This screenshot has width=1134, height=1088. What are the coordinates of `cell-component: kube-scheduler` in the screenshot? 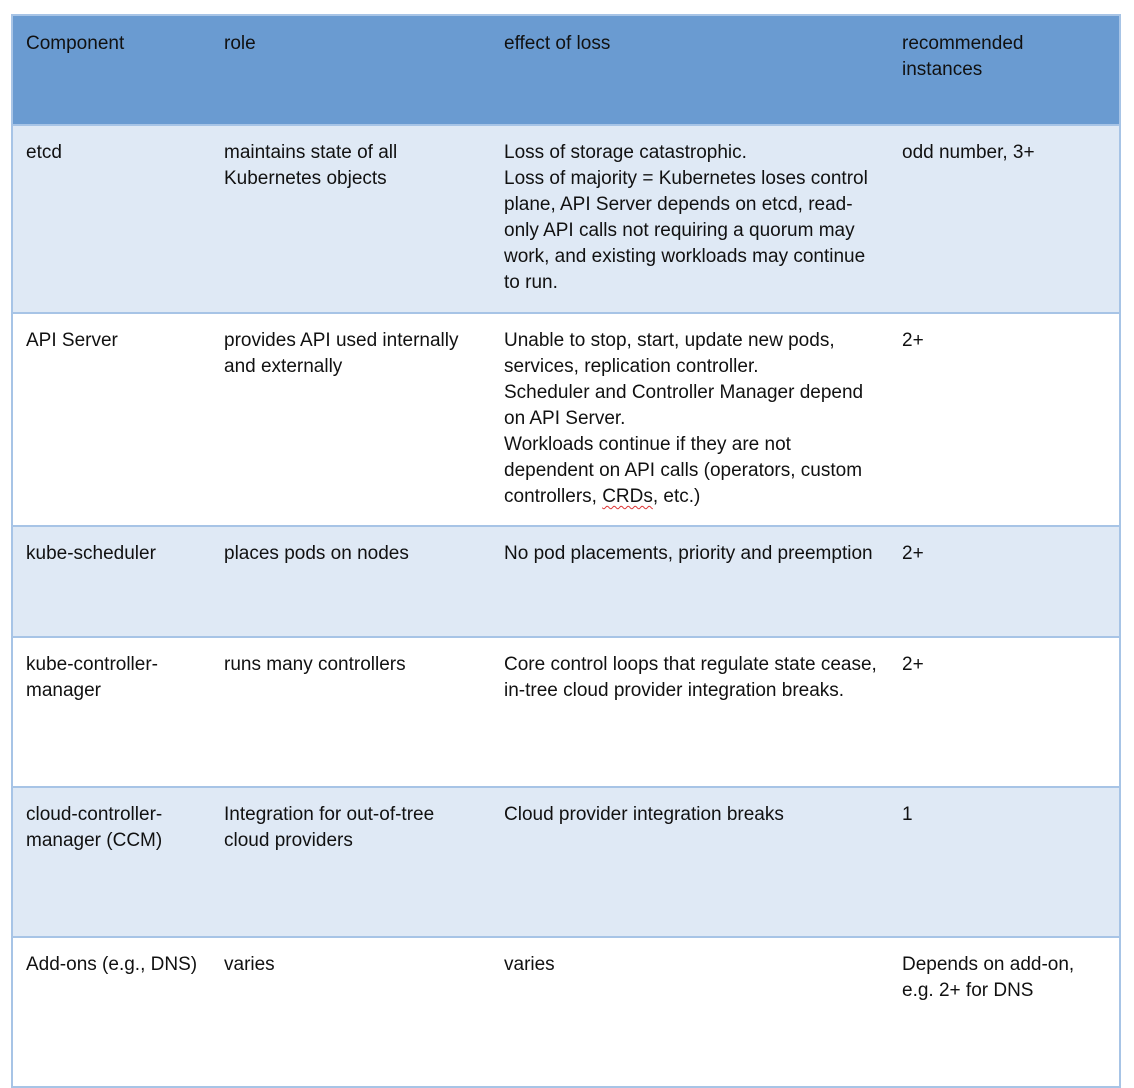 It's located at (111, 581).